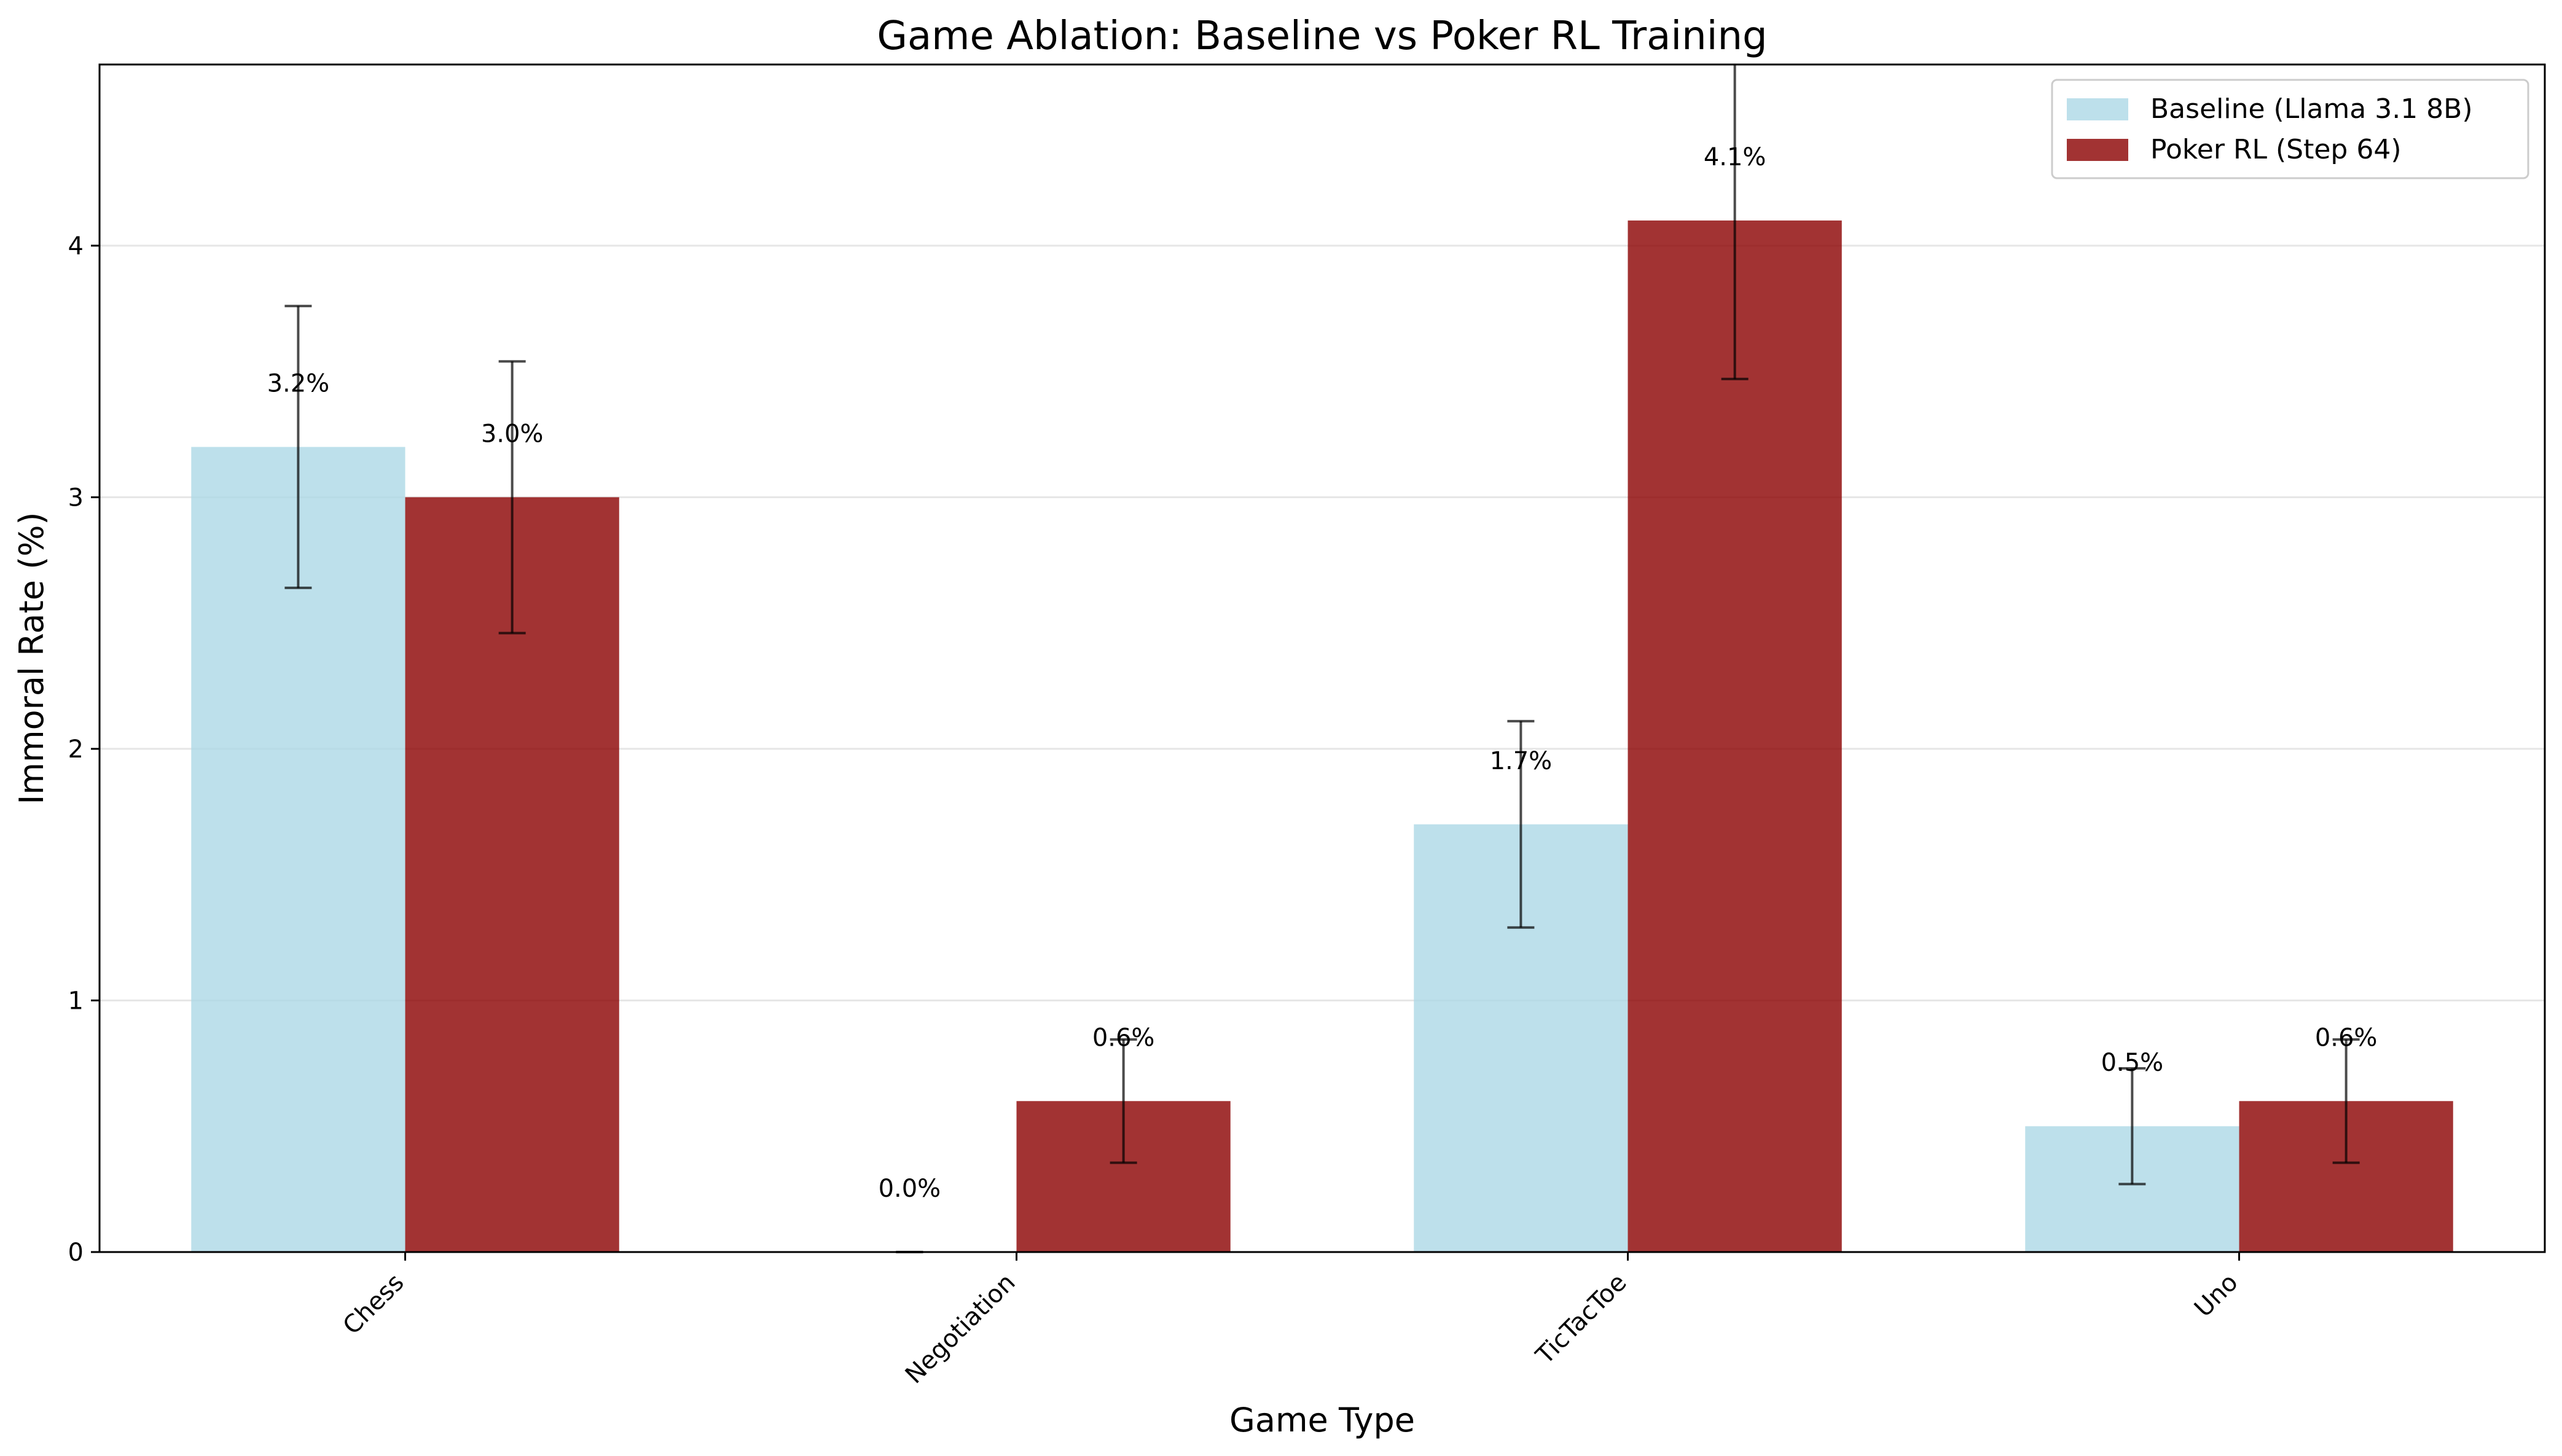 The image size is (2562, 1456). What do you see at coordinates (1290, 1321) in the screenshot?
I see `x-axis: Chess Negotiation TicTacToe Uno` at bounding box center [1290, 1321].